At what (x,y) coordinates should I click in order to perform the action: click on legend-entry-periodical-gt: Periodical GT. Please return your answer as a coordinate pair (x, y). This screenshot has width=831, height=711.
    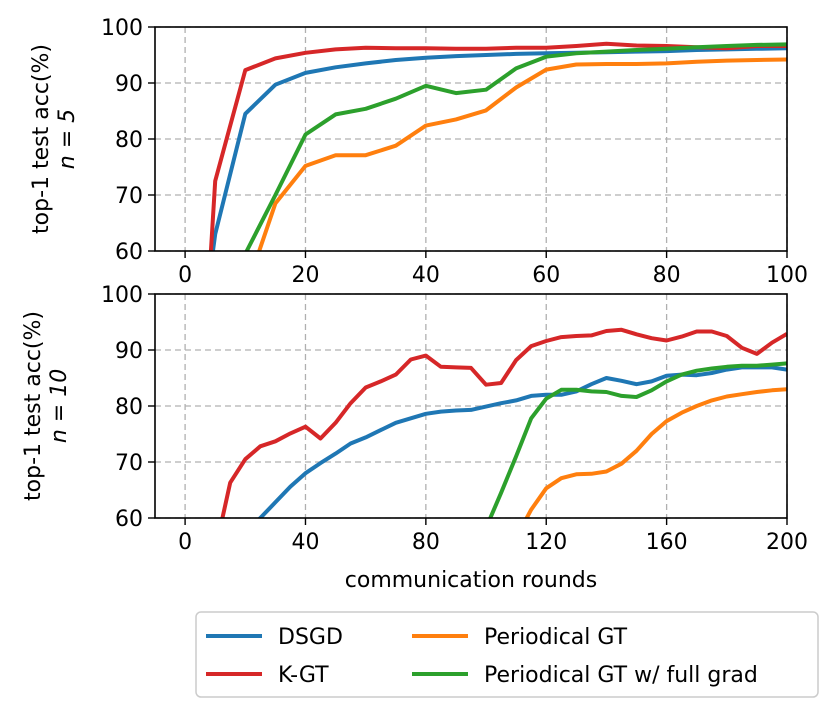
    Looking at the image, I should click on (520, 637).